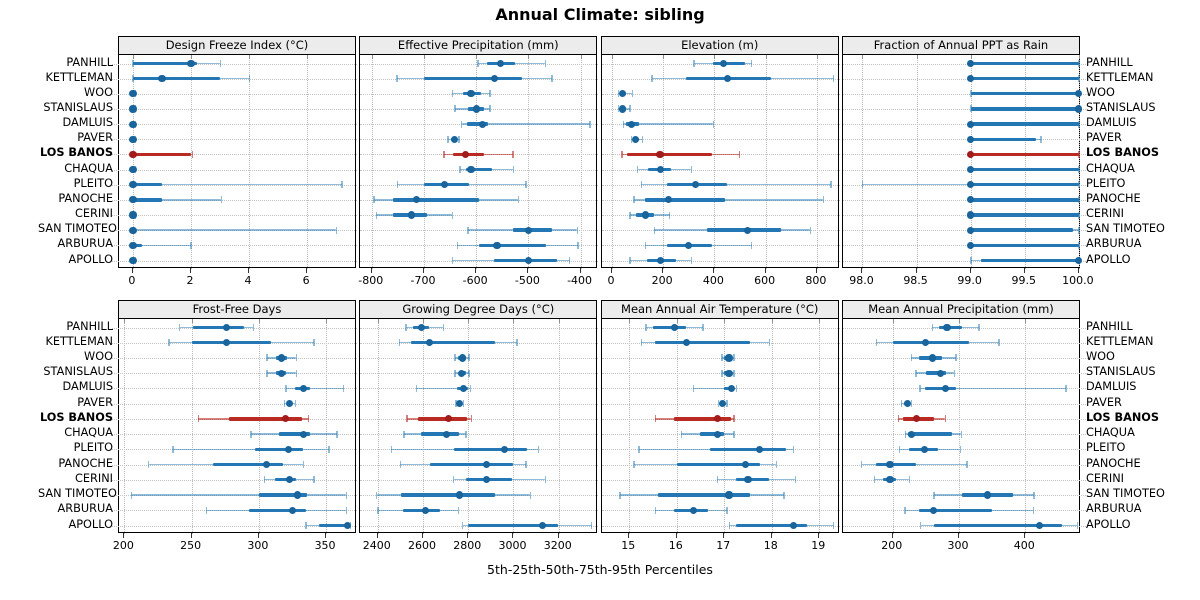 Image resolution: width=1200 pixels, height=600 pixels. I want to click on station-label-right: PAVER, so click(1104, 138).